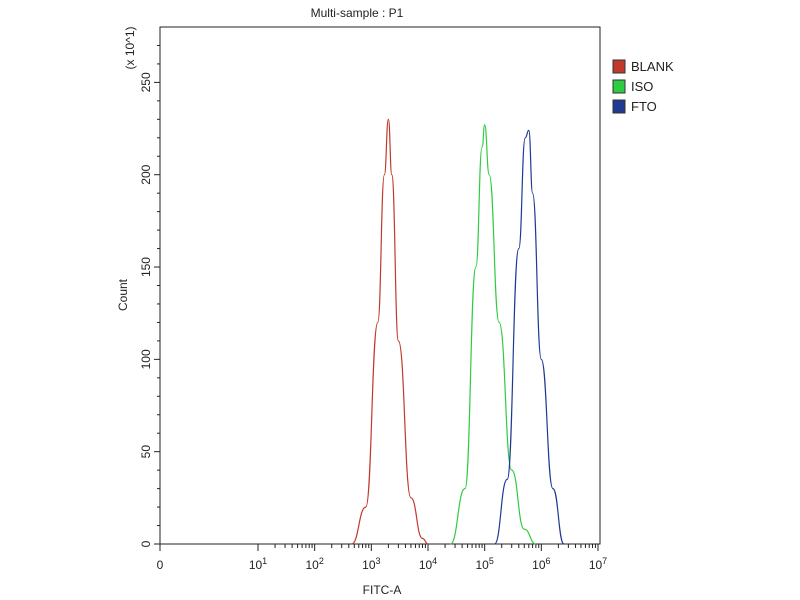 The height and width of the screenshot is (600, 800). Describe the element at coordinates (548, 561) in the screenshot. I see `x-tick-exponent: 6` at that location.